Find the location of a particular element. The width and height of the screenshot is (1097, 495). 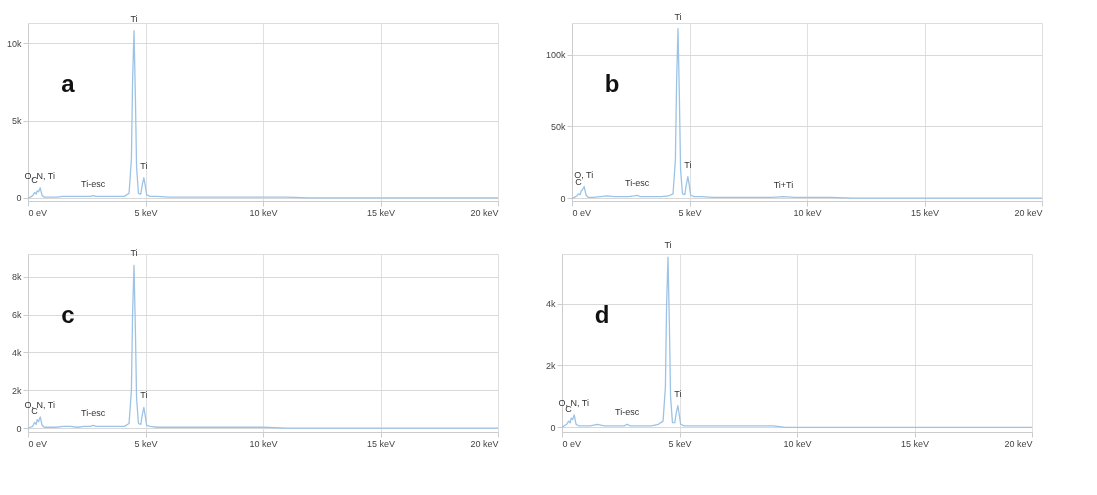

annotation: a is located at coordinates (68, 83).